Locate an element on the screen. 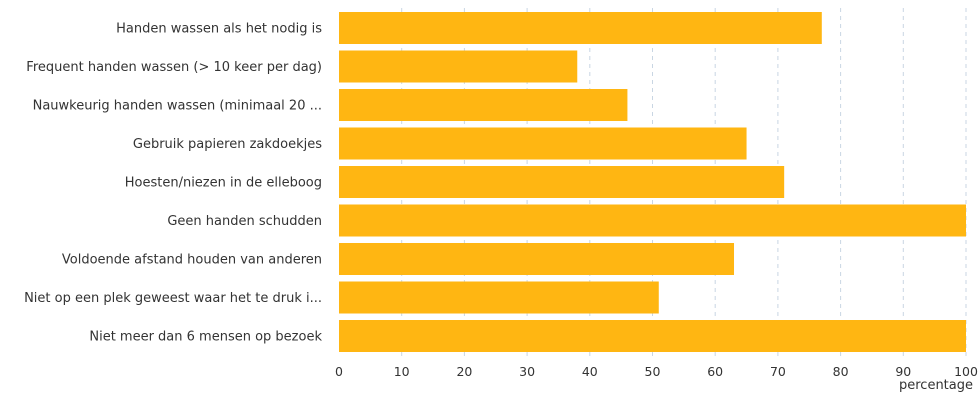 Image resolution: width=978 pixels, height=395 pixels. x-tick-label: 60 is located at coordinates (715, 371).